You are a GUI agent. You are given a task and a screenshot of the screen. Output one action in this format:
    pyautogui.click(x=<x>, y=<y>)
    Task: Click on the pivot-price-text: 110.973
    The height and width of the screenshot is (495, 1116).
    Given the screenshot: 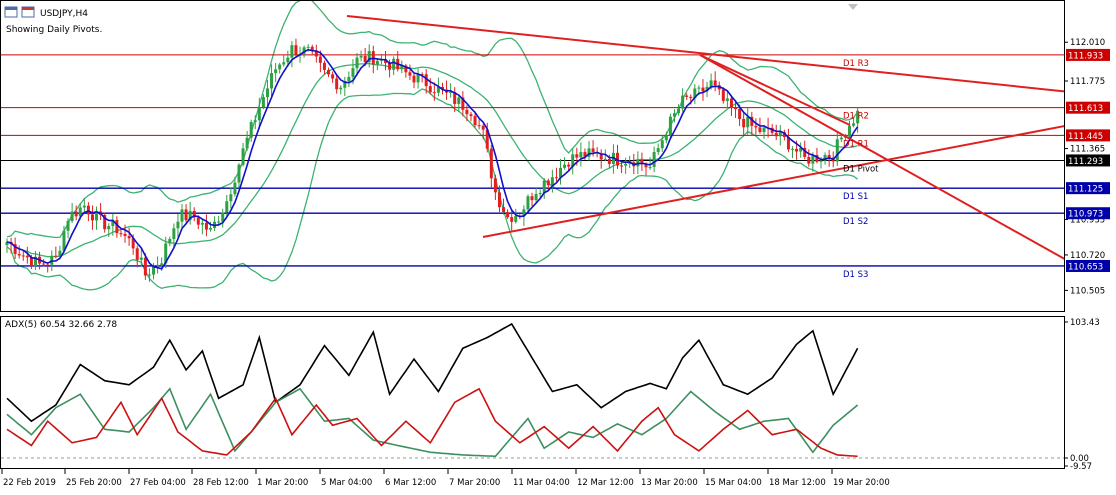 What is the action you would take?
    pyautogui.click(x=1085, y=215)
    